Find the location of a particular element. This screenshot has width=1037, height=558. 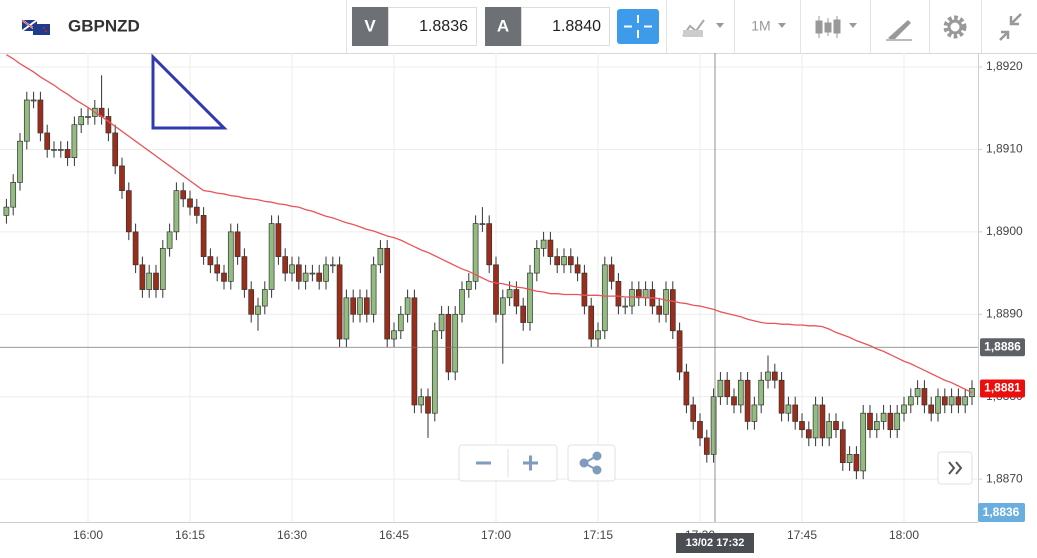

x-tick-label: 16:00 is located at coordinates (88, 535).